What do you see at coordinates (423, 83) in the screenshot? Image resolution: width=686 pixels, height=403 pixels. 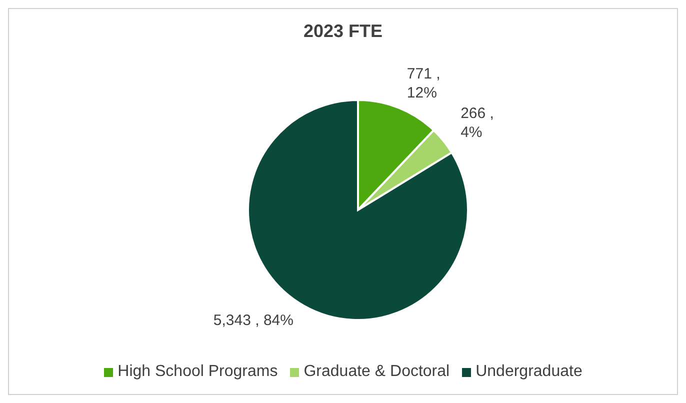 I see `data-label: 771 , 12%` at bounding box center [423, 83].